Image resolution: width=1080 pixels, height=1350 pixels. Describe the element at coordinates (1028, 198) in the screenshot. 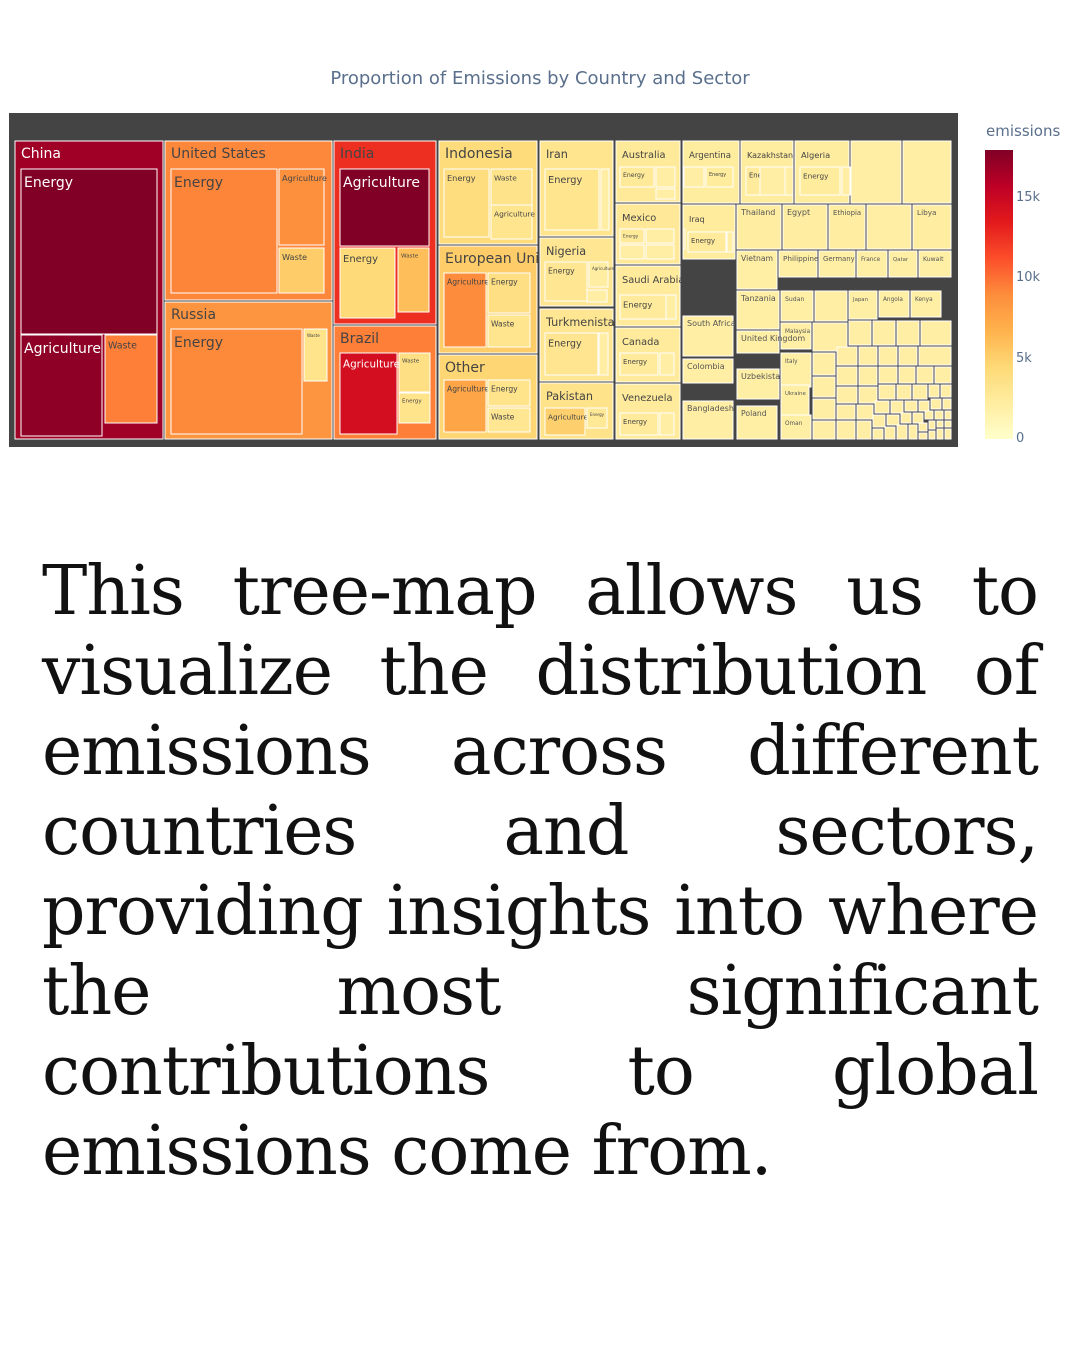

I see `colorbar-tick-label: 15k` at that location.